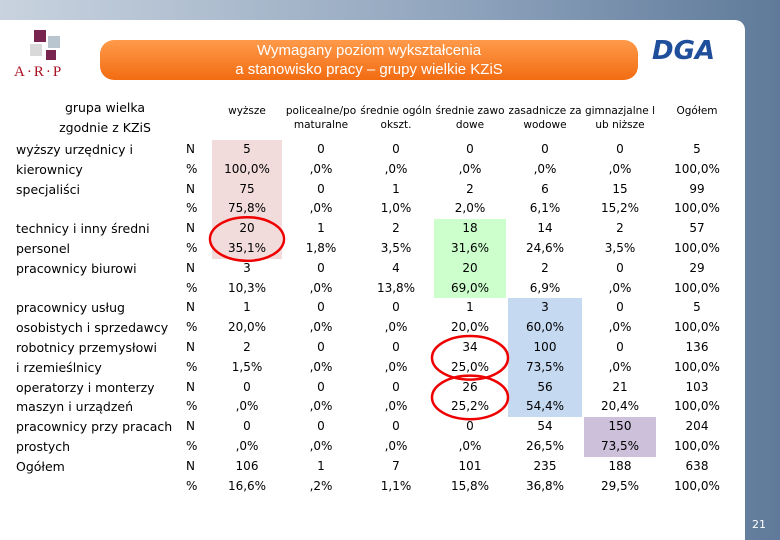  What do you see at coordinates (396, 465) in the screenshot?
I see `table-cell: 7` at bounding box center [396, 465].